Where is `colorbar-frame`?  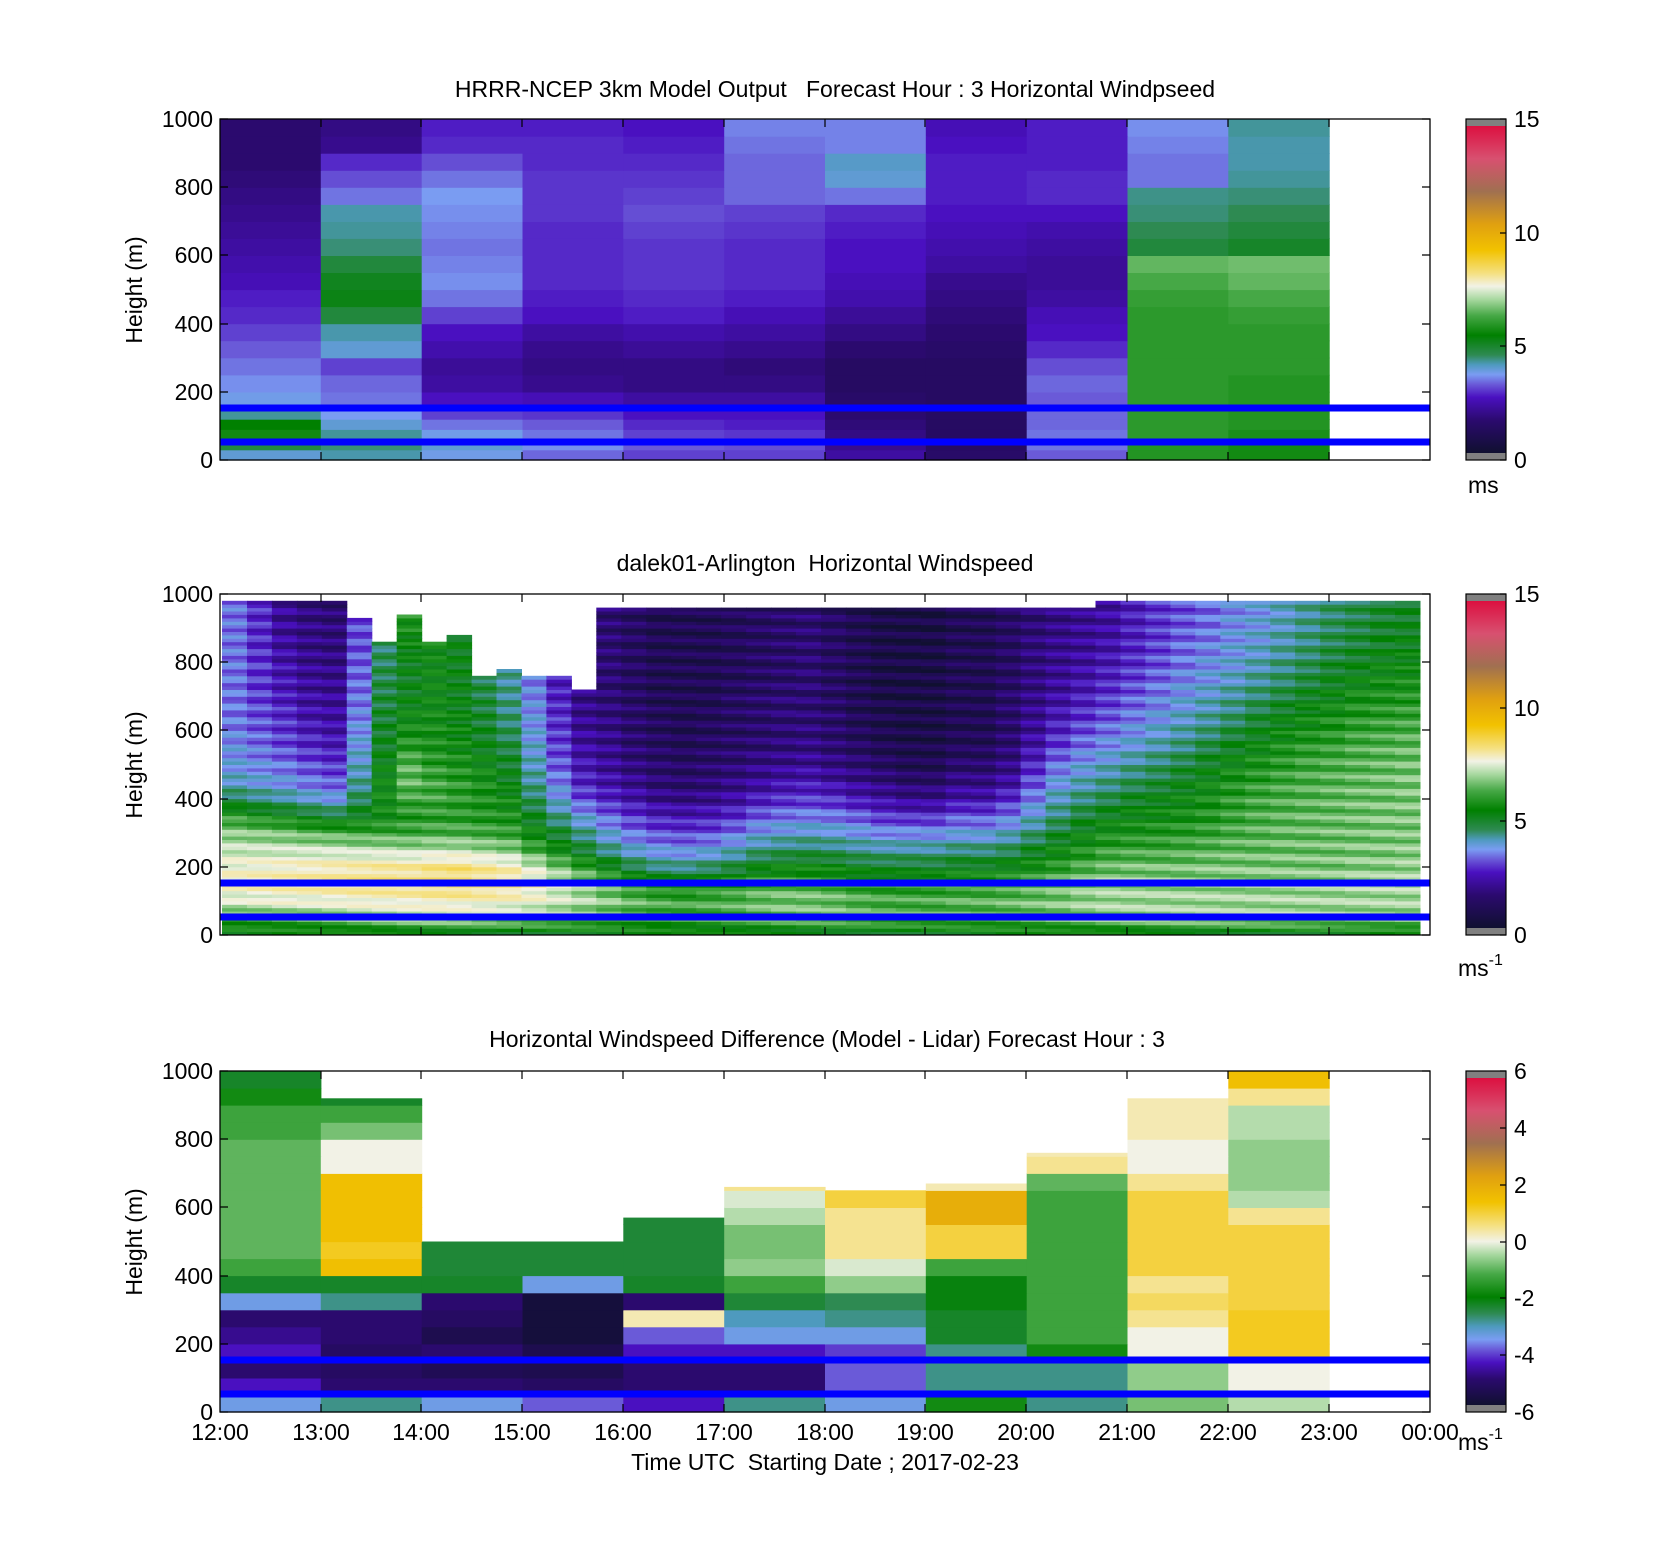 colorbar-frame is located at coordinates (1486, 289).